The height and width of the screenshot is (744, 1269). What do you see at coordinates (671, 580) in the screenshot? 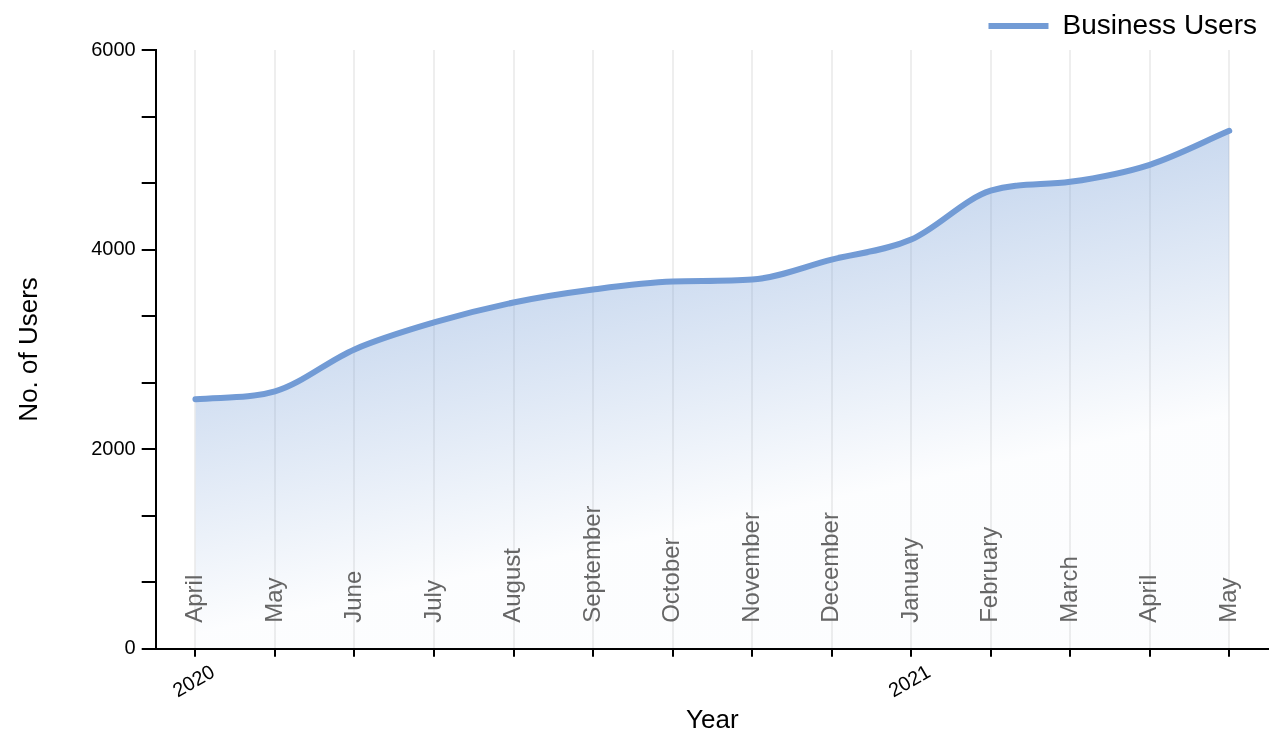
I see `x-tick-label: October` at bounding box center [671, 580].